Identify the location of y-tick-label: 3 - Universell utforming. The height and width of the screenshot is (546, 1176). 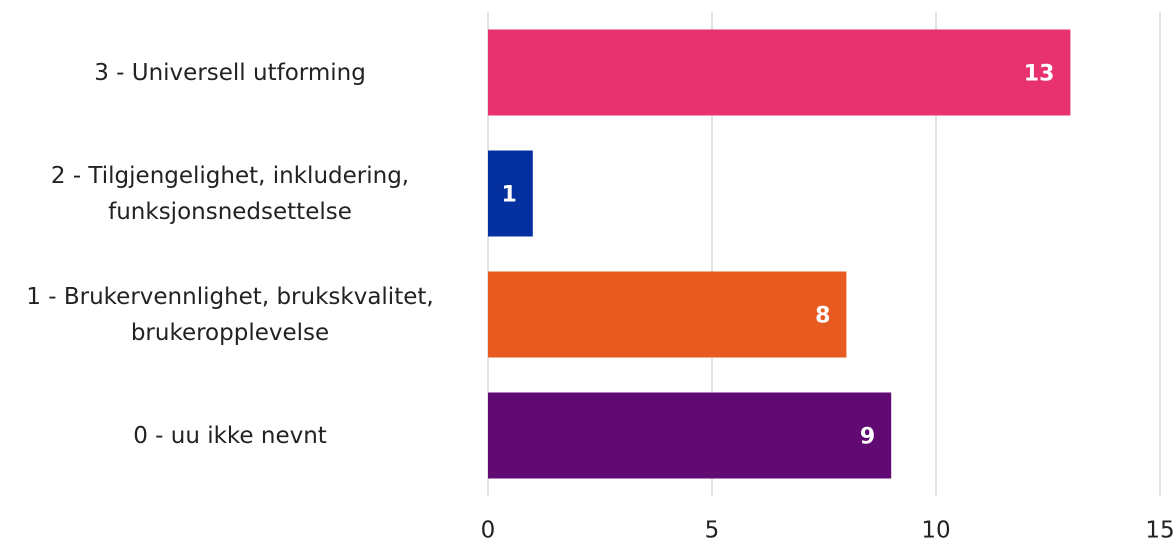
(230, 72).